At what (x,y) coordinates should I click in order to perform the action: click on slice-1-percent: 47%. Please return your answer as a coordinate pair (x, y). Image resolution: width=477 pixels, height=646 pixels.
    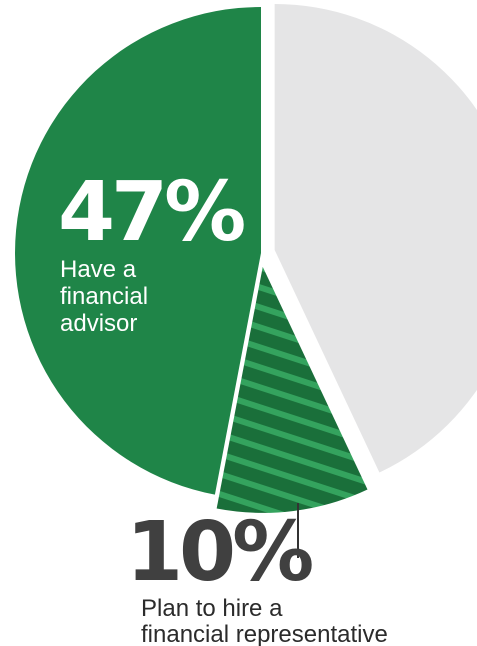
    Looking at the image, I should click on (151, 212).